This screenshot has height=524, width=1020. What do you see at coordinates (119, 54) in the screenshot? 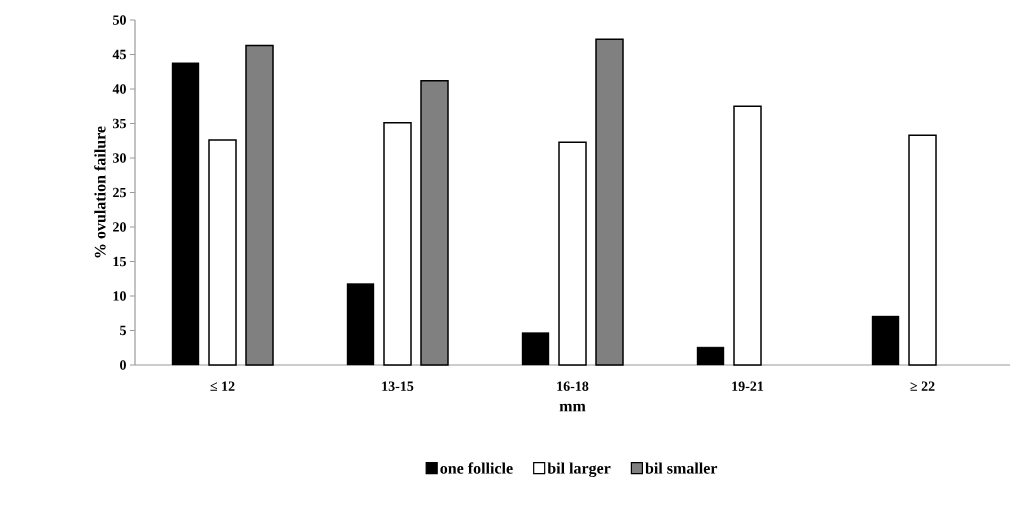
I see `y-tick-label: 45` at bounding box center [119, 54].